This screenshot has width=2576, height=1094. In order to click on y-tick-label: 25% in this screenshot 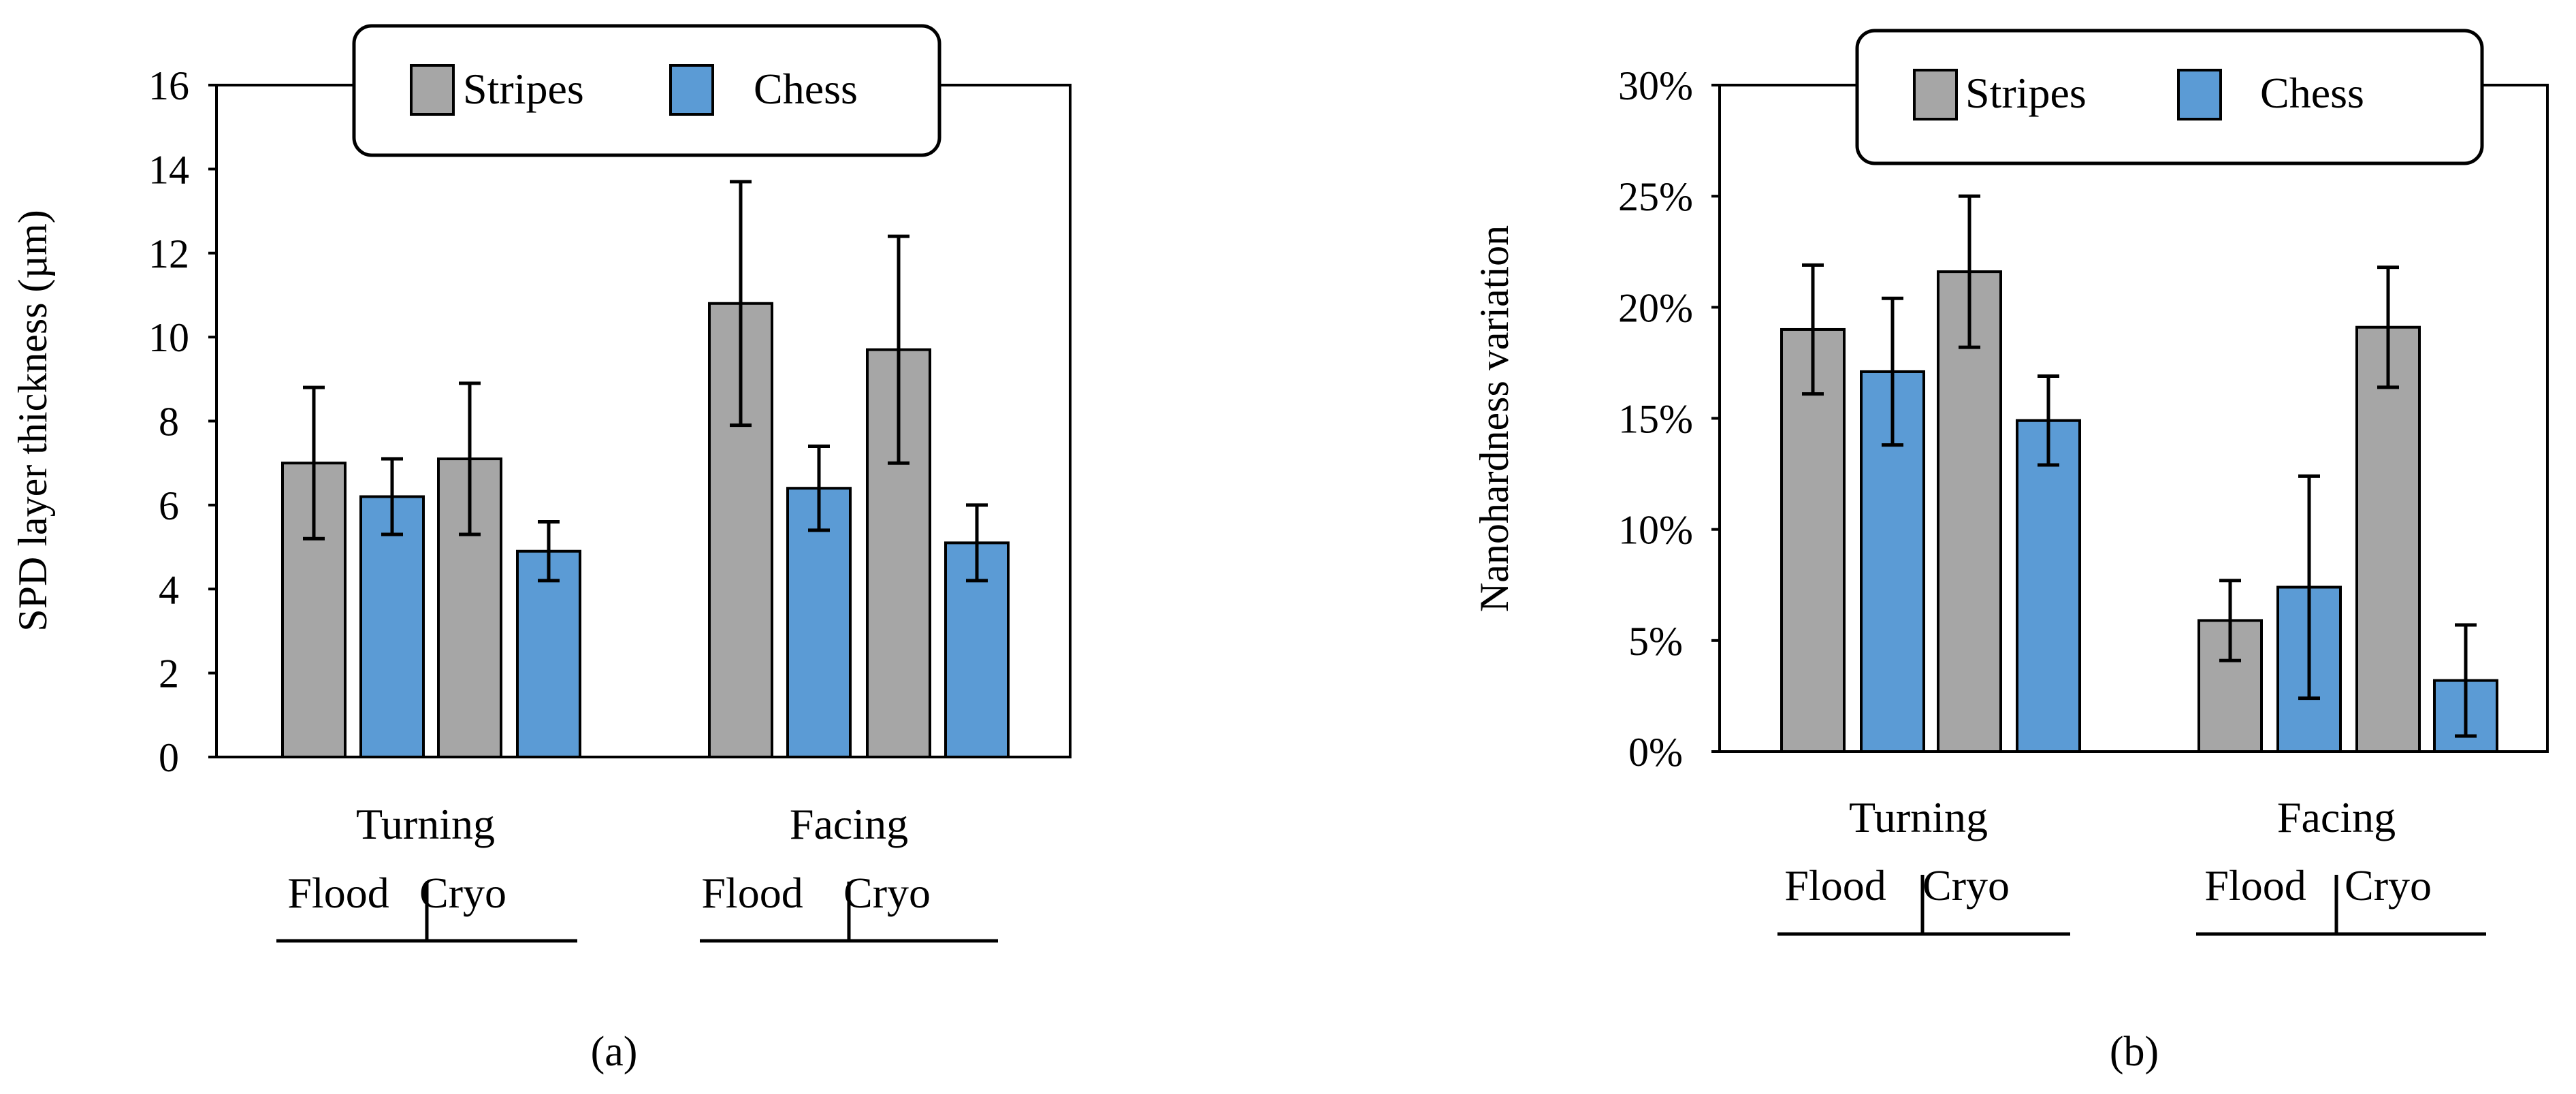, I will do `click(1655, 197)`.